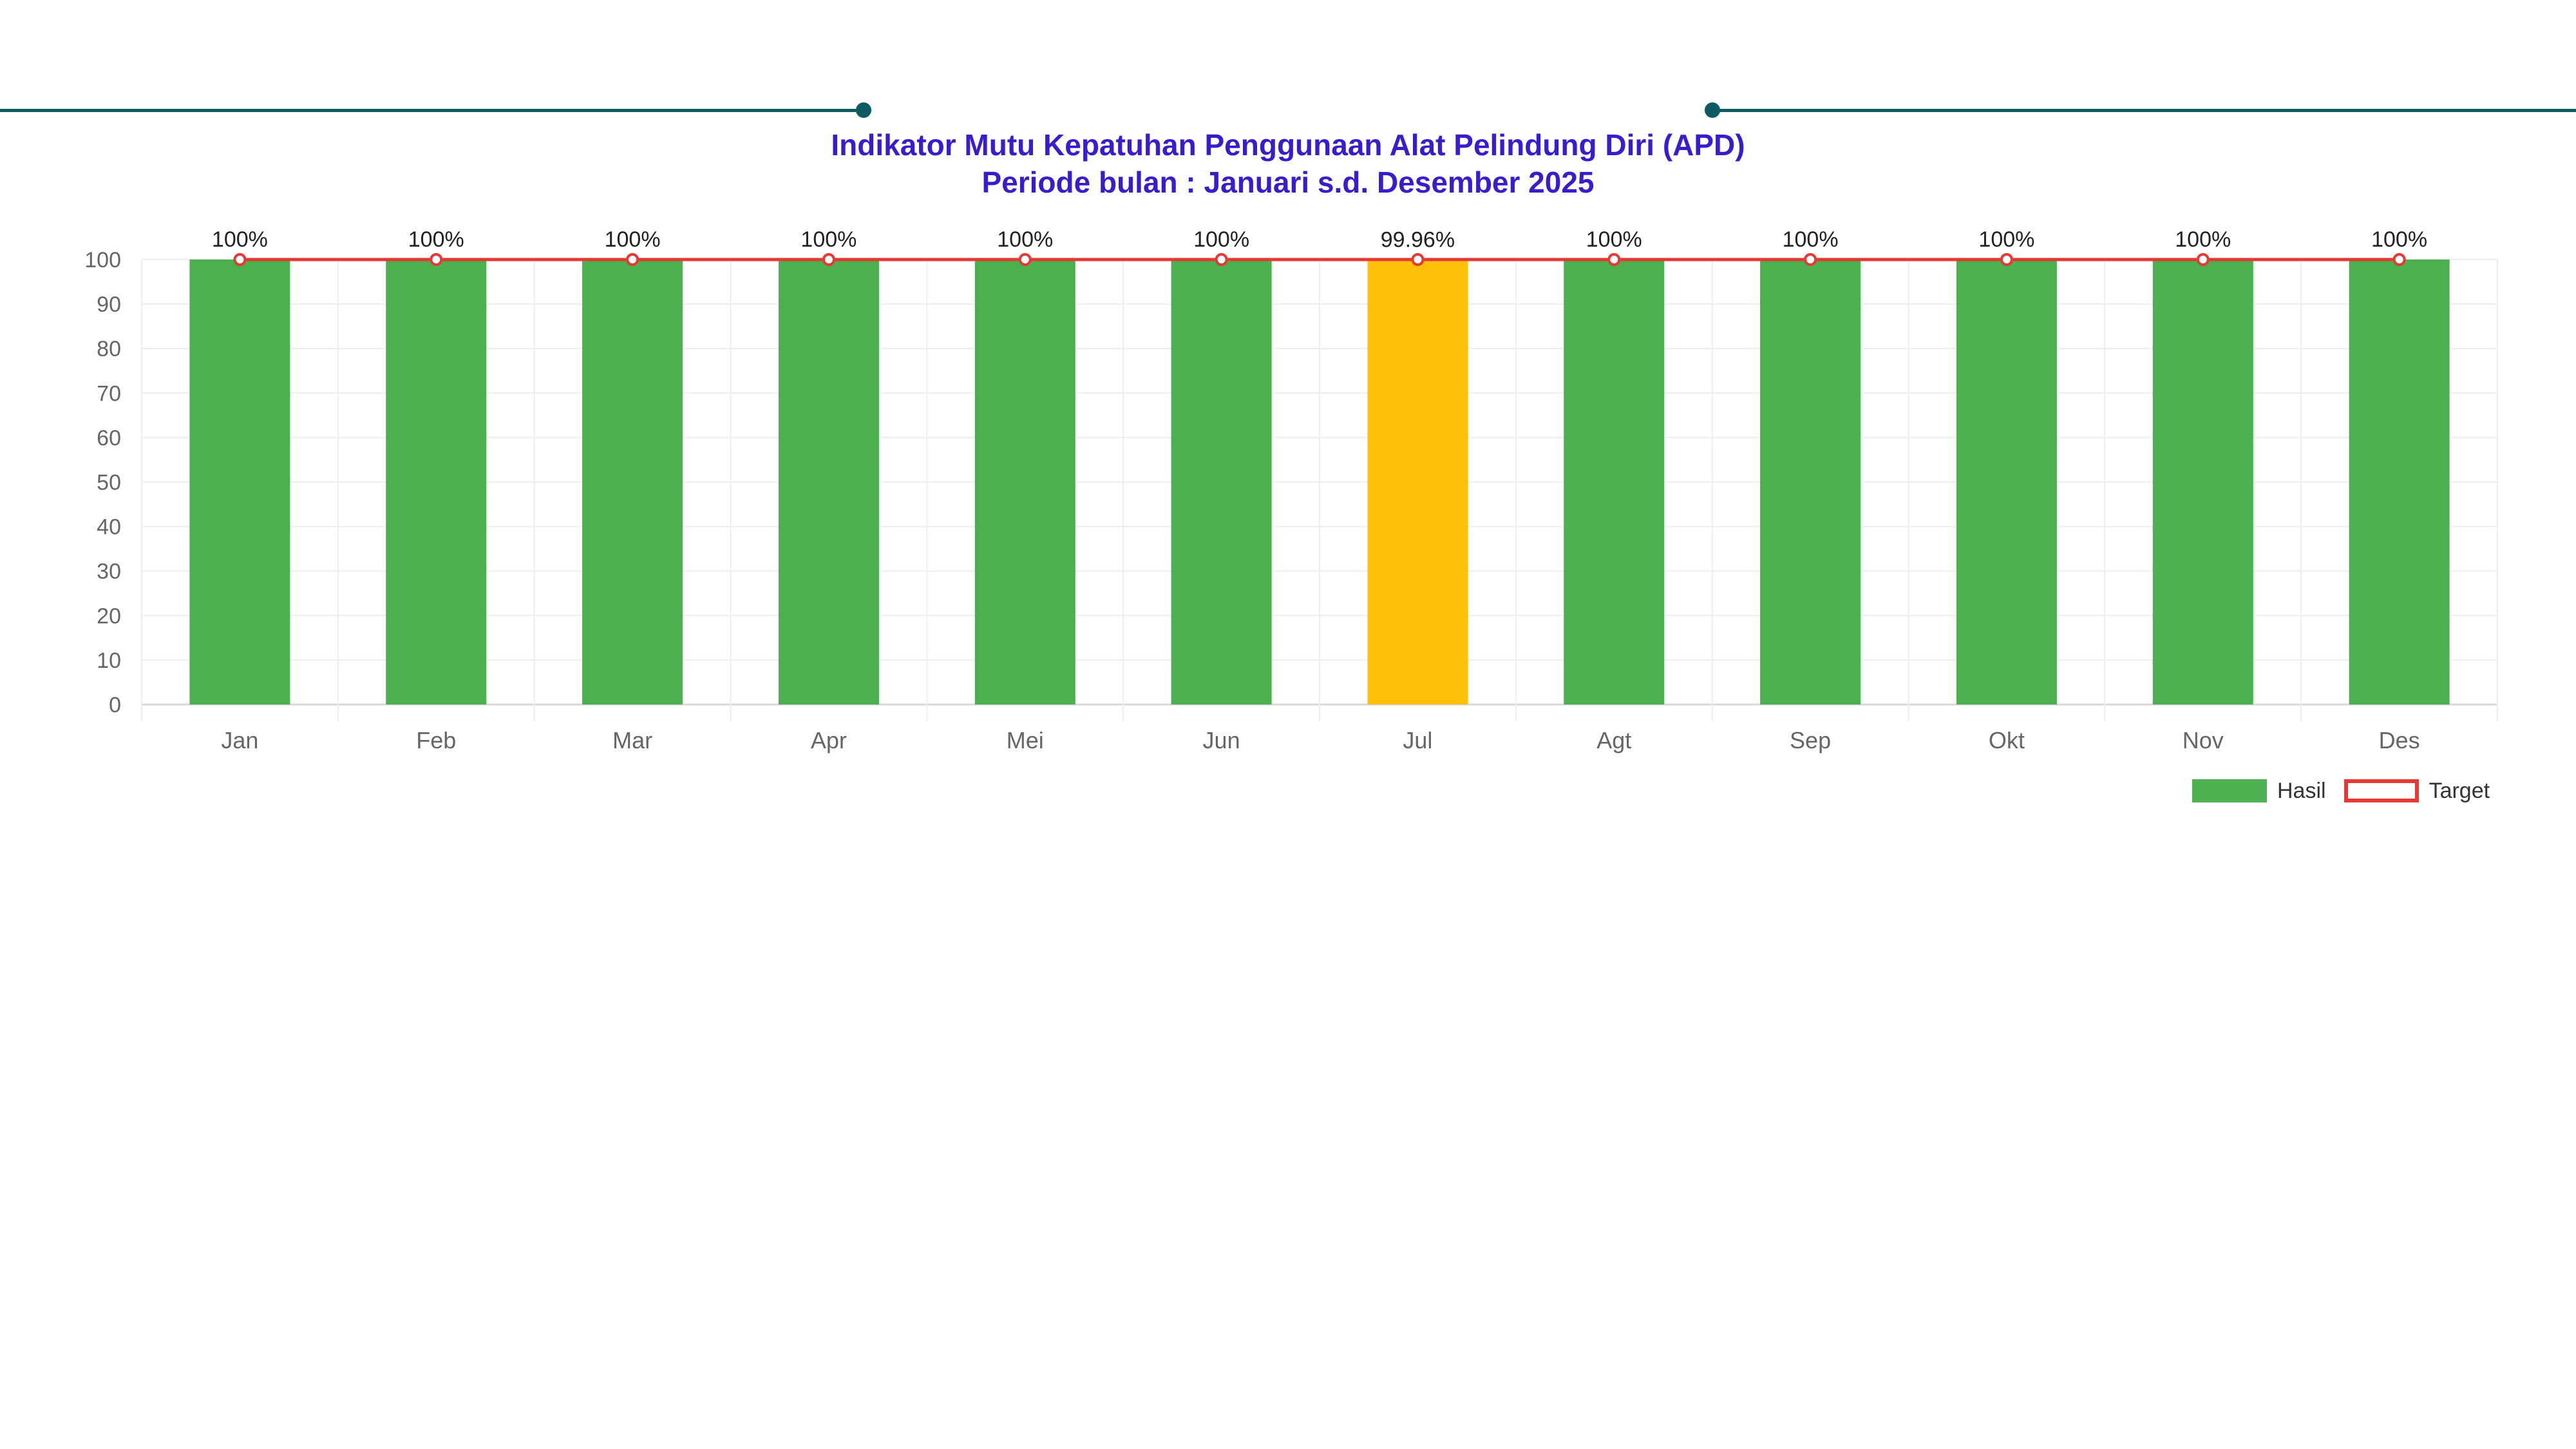 This screenshot has width=2576, height=1449. What do you see at coordinates (2203, 740) in the screenshot?
I see `x-tick-label: Nov` at bounding box center [2203, 740].